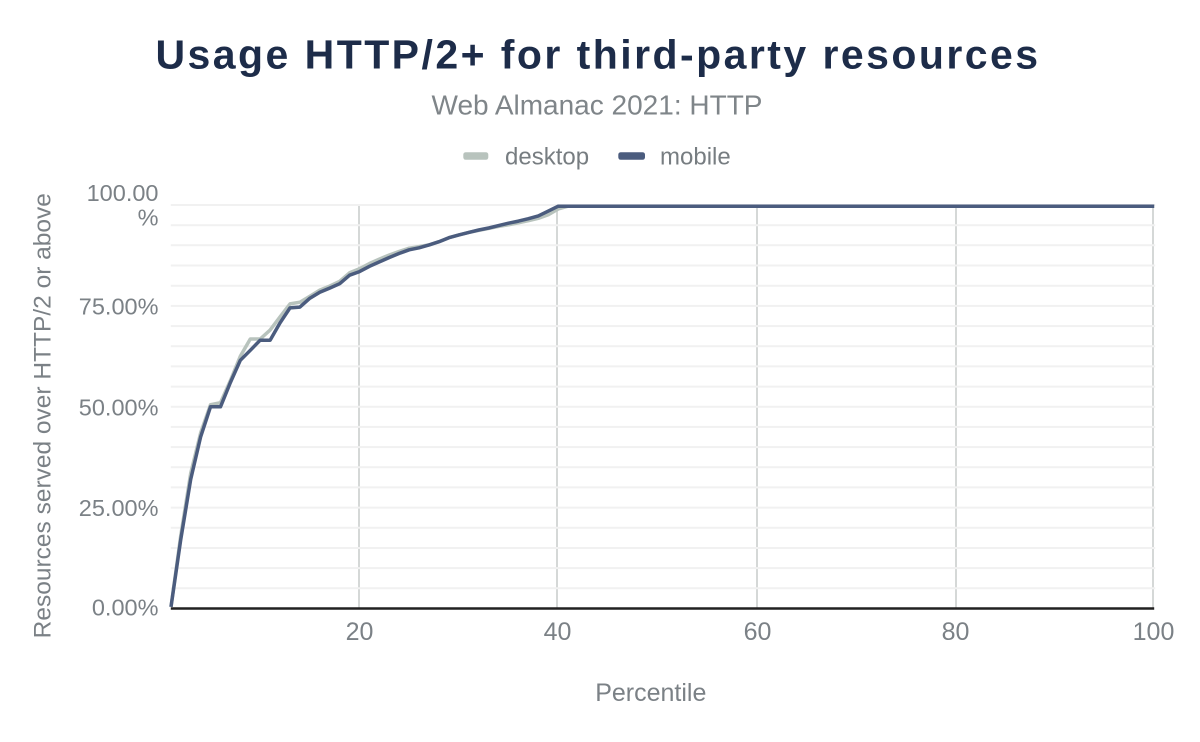  I want to click on svg-text:Usage HTTP/2+ for third-party: Usage HTTP/2+ for third-party resources, so click(597, 55).